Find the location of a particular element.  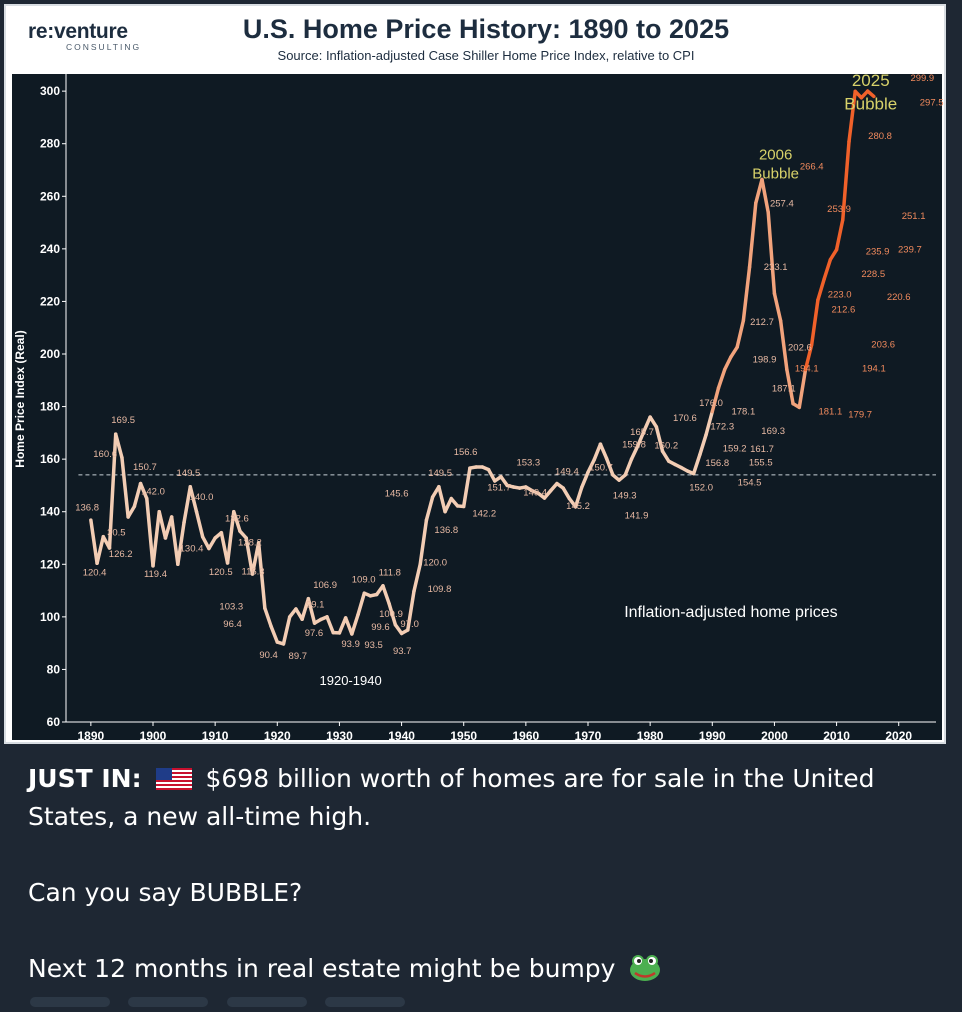

x-tick-label: 1920 is located at coordinates (277, 736).